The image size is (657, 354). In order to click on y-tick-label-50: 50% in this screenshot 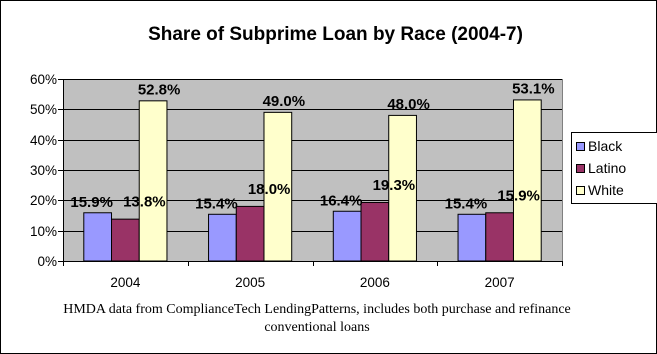, I will do `click(43, 109)`.